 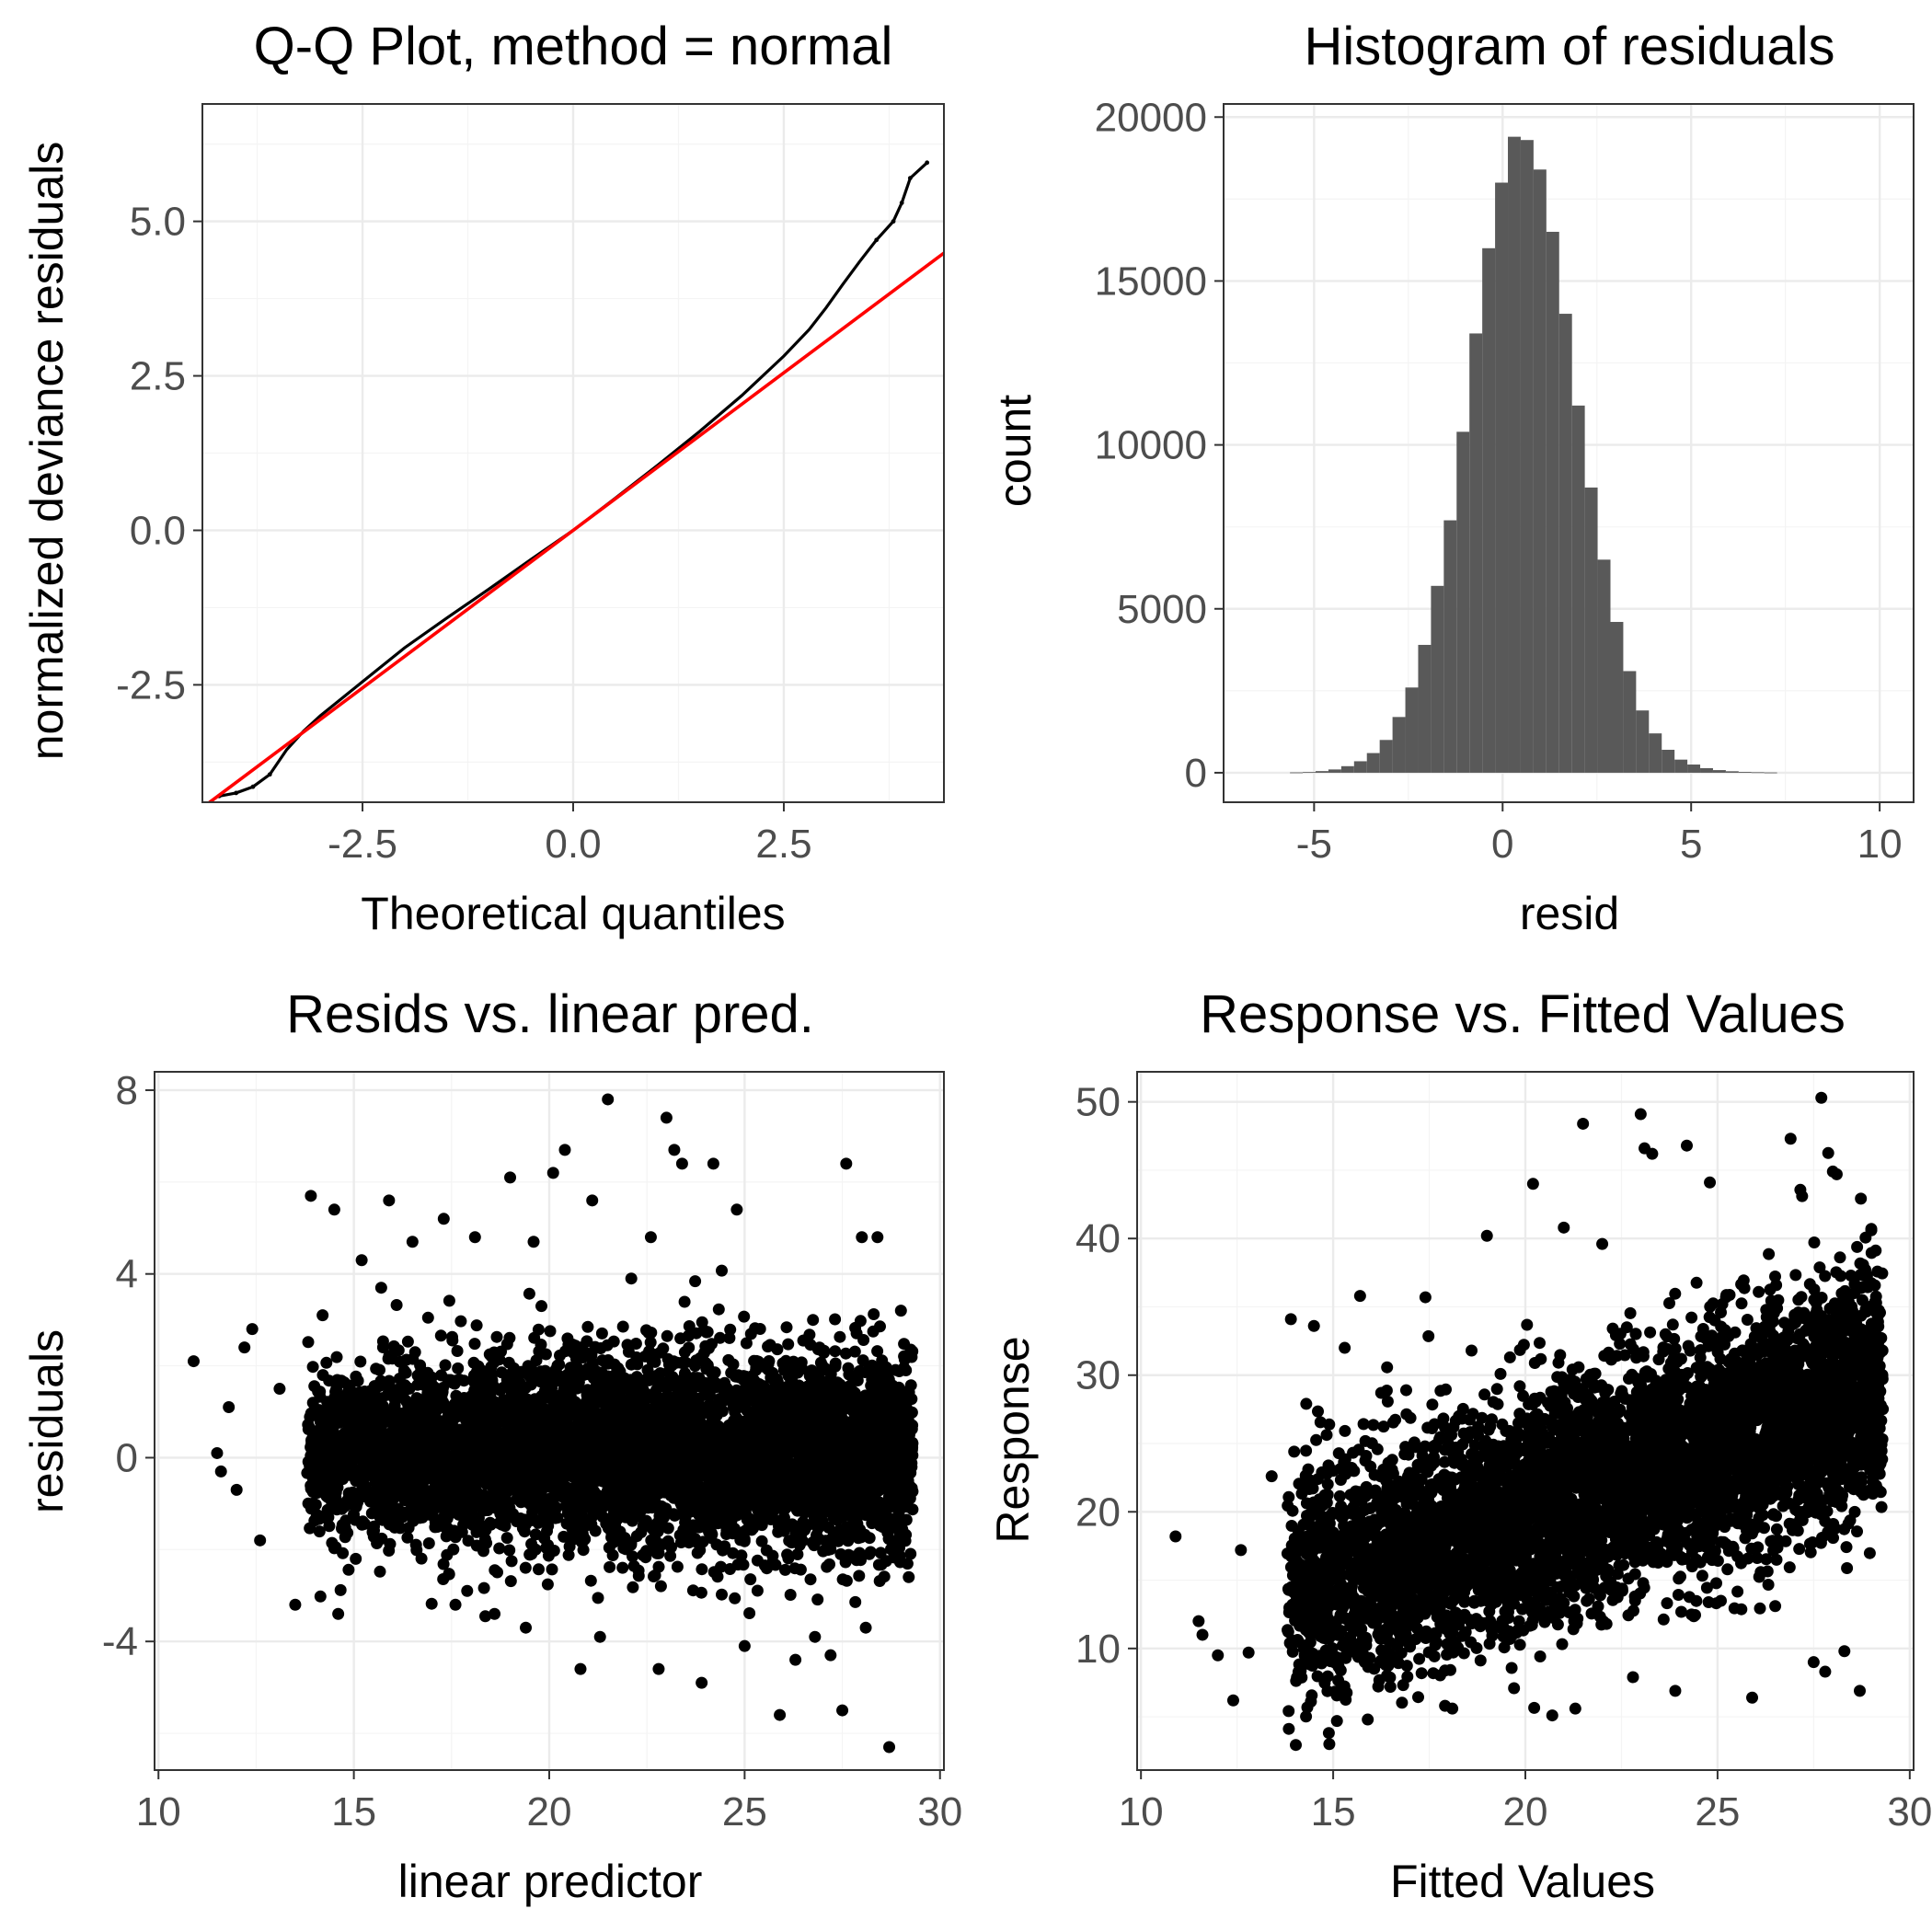 I want to click on y-tick-label: 0.0, so click(x=158, y=530).